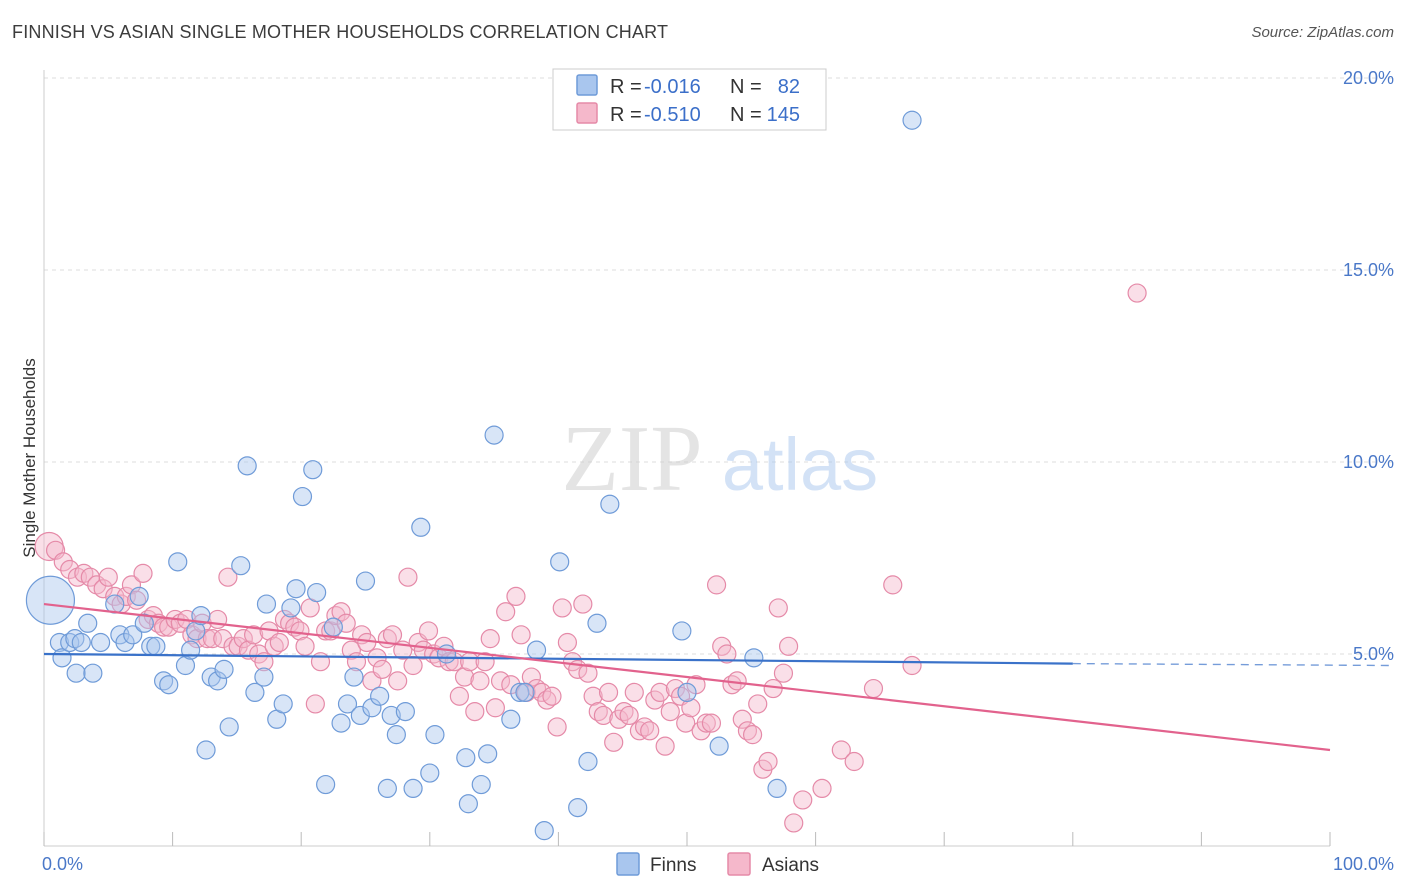 This screenshot has width=1406, height=892. Describe the element at coordinates (687, 839) in the screenshot. I see `x-tick-marks` at that location.